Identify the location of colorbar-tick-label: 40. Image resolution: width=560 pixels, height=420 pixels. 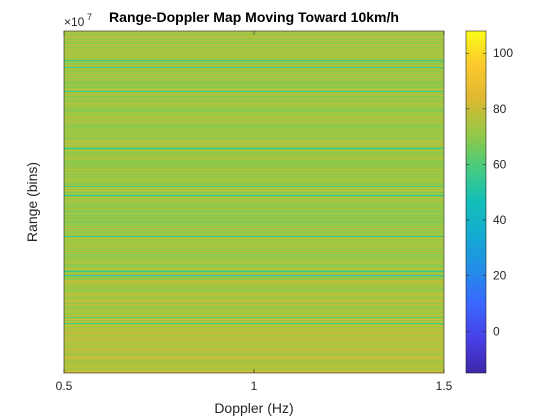
(500, 220).